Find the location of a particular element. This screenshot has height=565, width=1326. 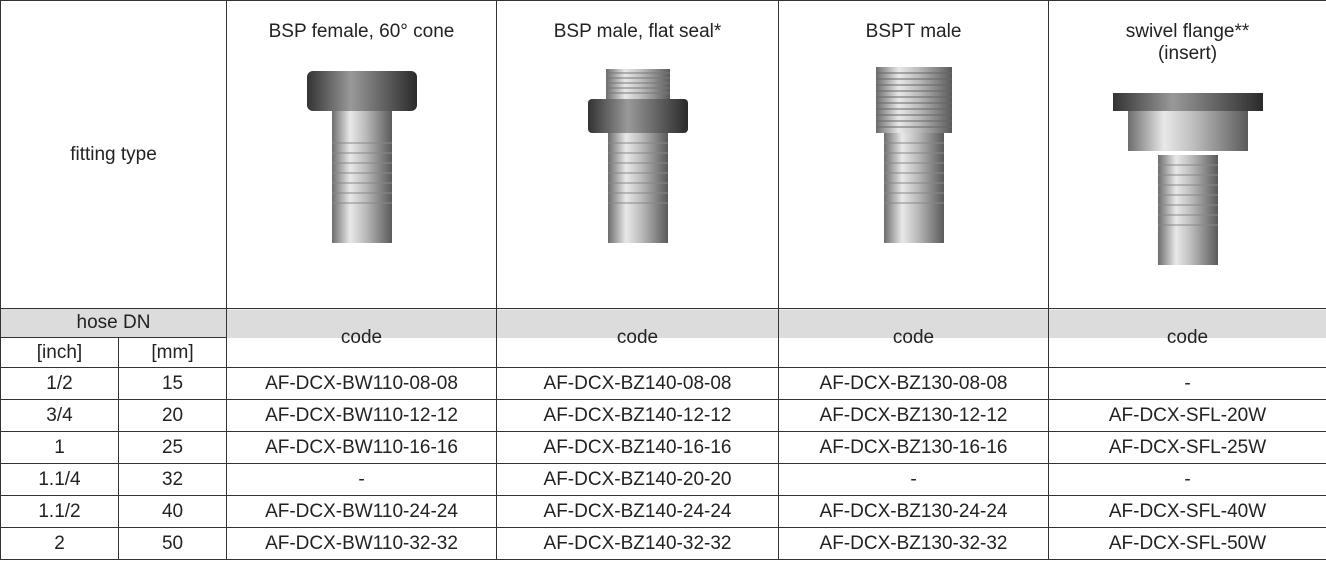

cell: 1.1/2 is located at coordinates (59, 511).